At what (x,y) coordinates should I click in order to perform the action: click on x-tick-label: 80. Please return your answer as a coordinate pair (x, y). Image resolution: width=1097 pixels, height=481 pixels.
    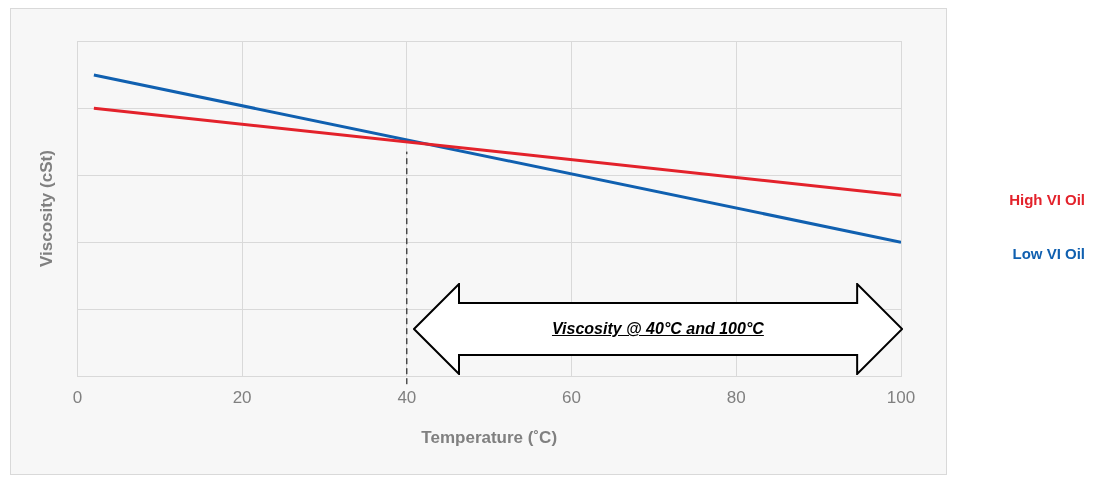
    Looking at the image, I should click on (736, 398).